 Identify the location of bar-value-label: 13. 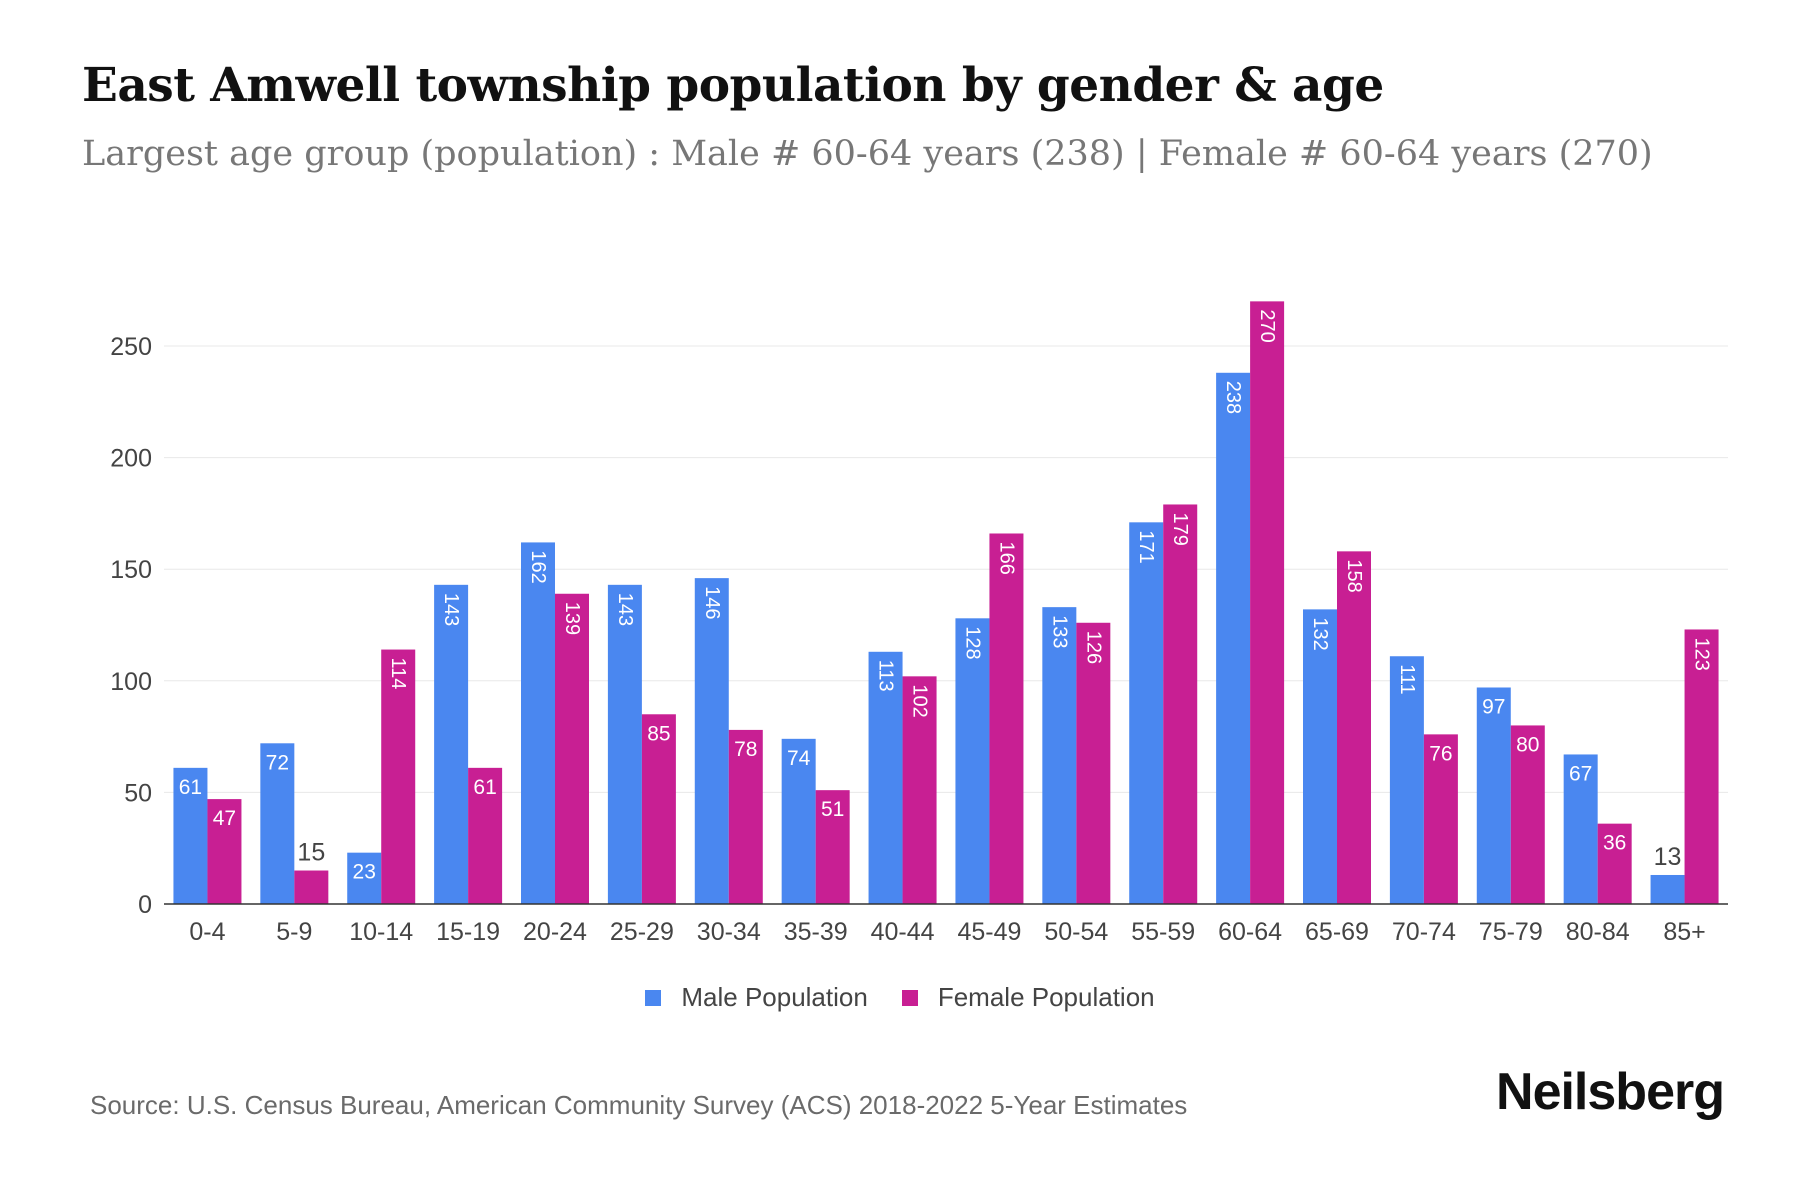
(1668, 857).